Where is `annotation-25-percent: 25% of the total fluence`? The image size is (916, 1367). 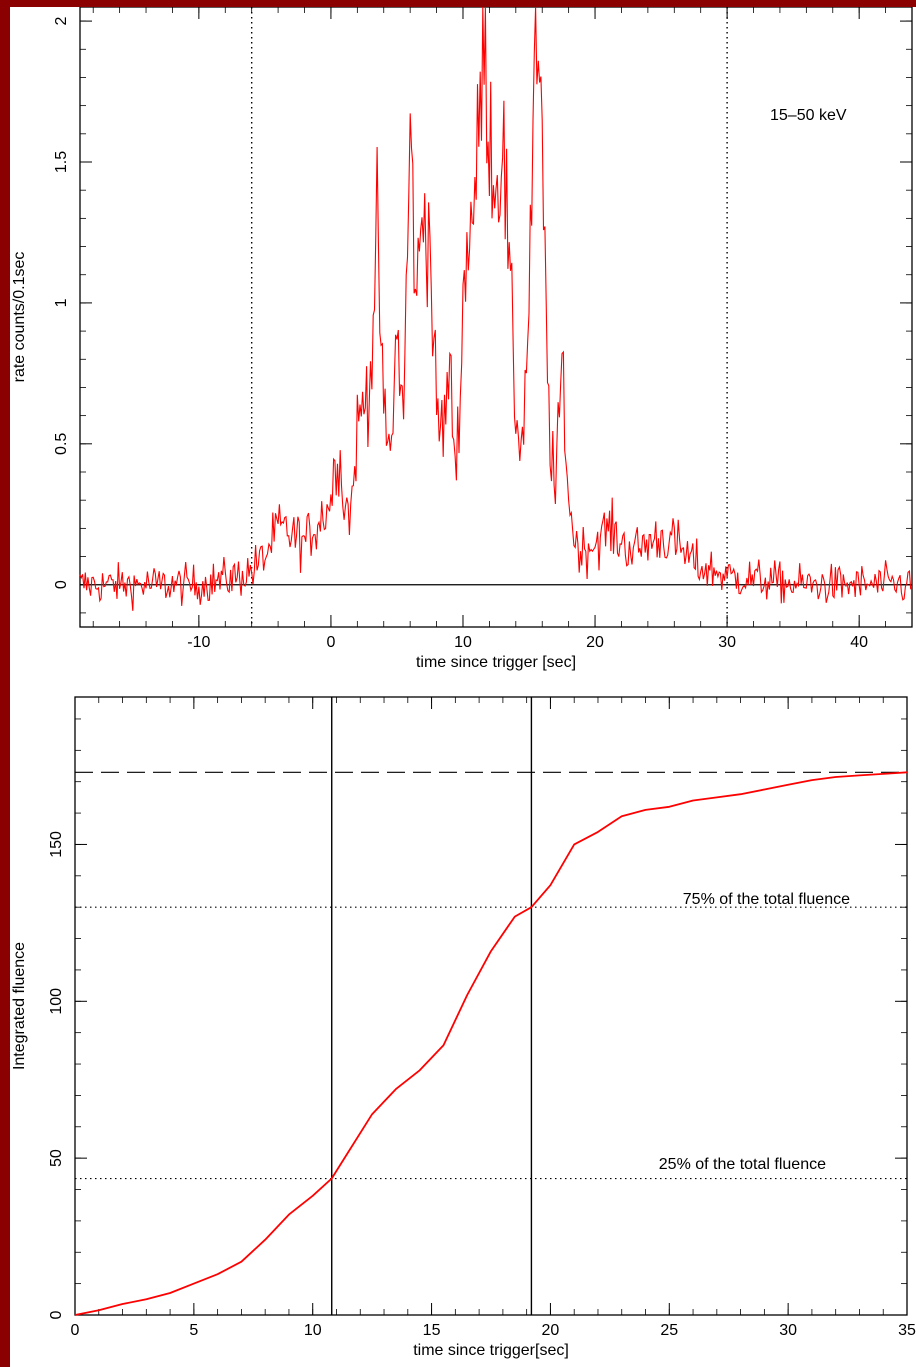 annotation-25-percent: 25% of the total fluence is located at coordinates (742, 1164).